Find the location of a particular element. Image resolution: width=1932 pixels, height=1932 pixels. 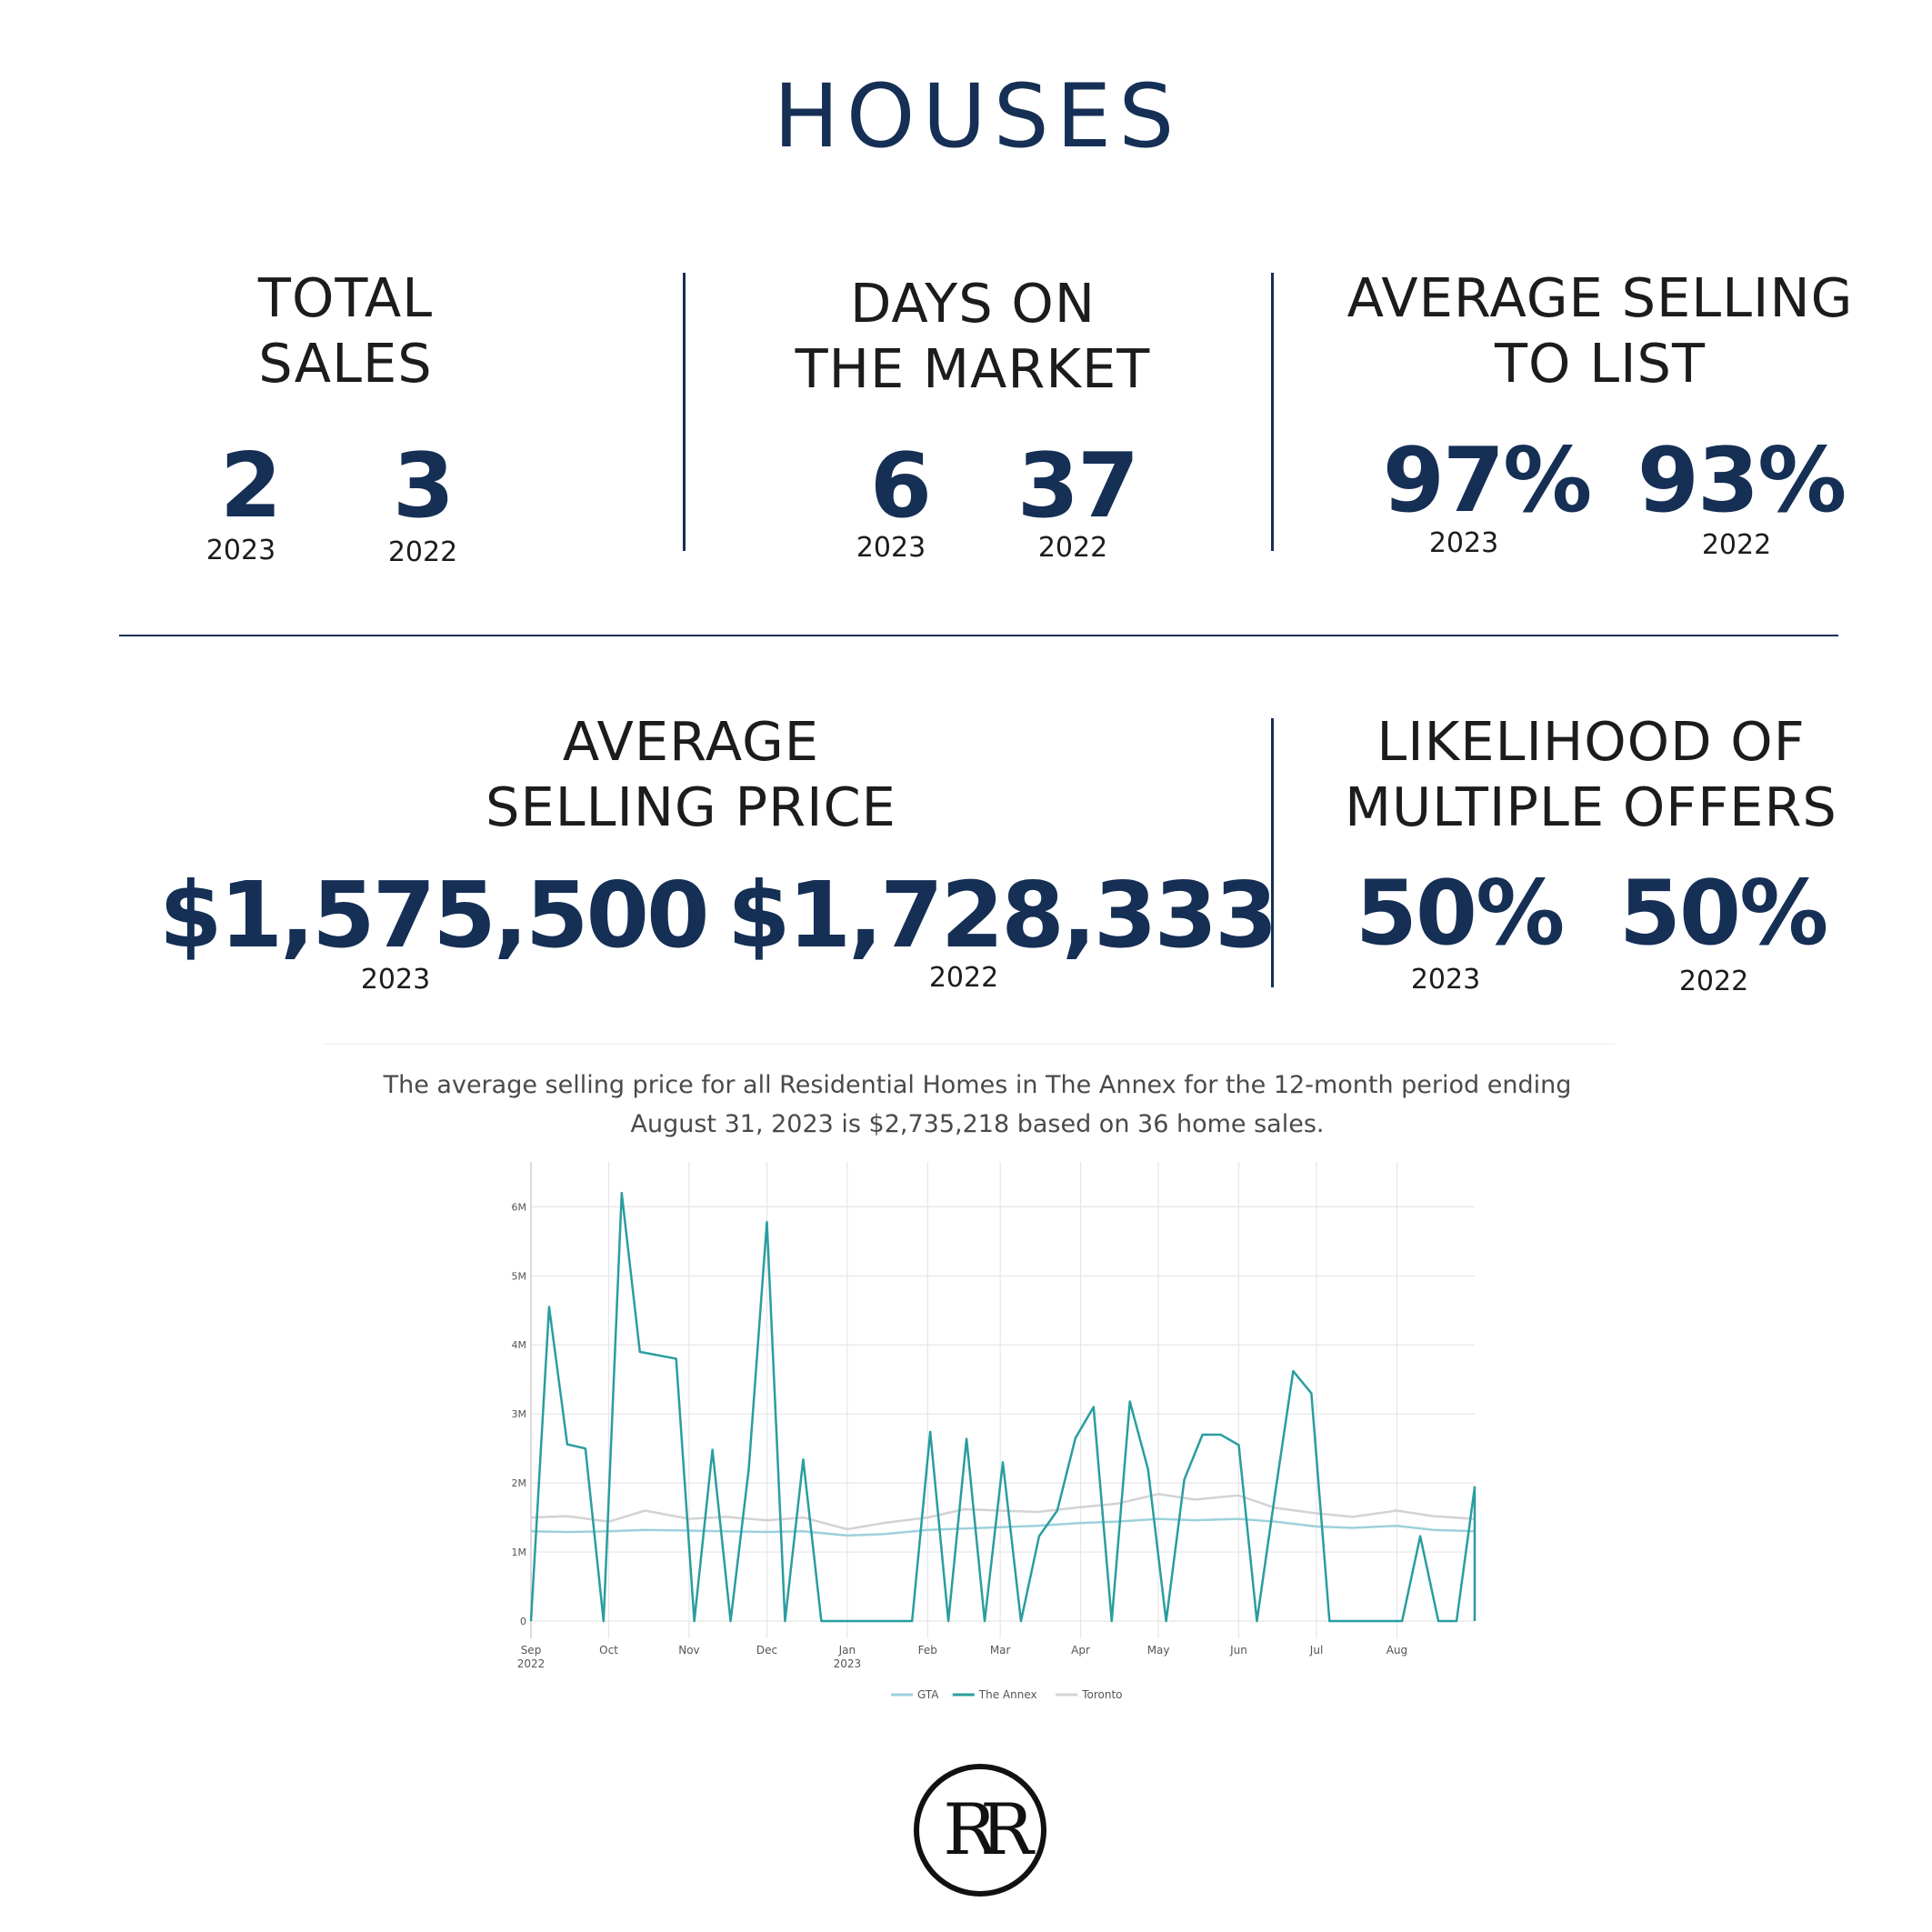

total-sales-2022-value: 3 is located at coordinates (423, 486).